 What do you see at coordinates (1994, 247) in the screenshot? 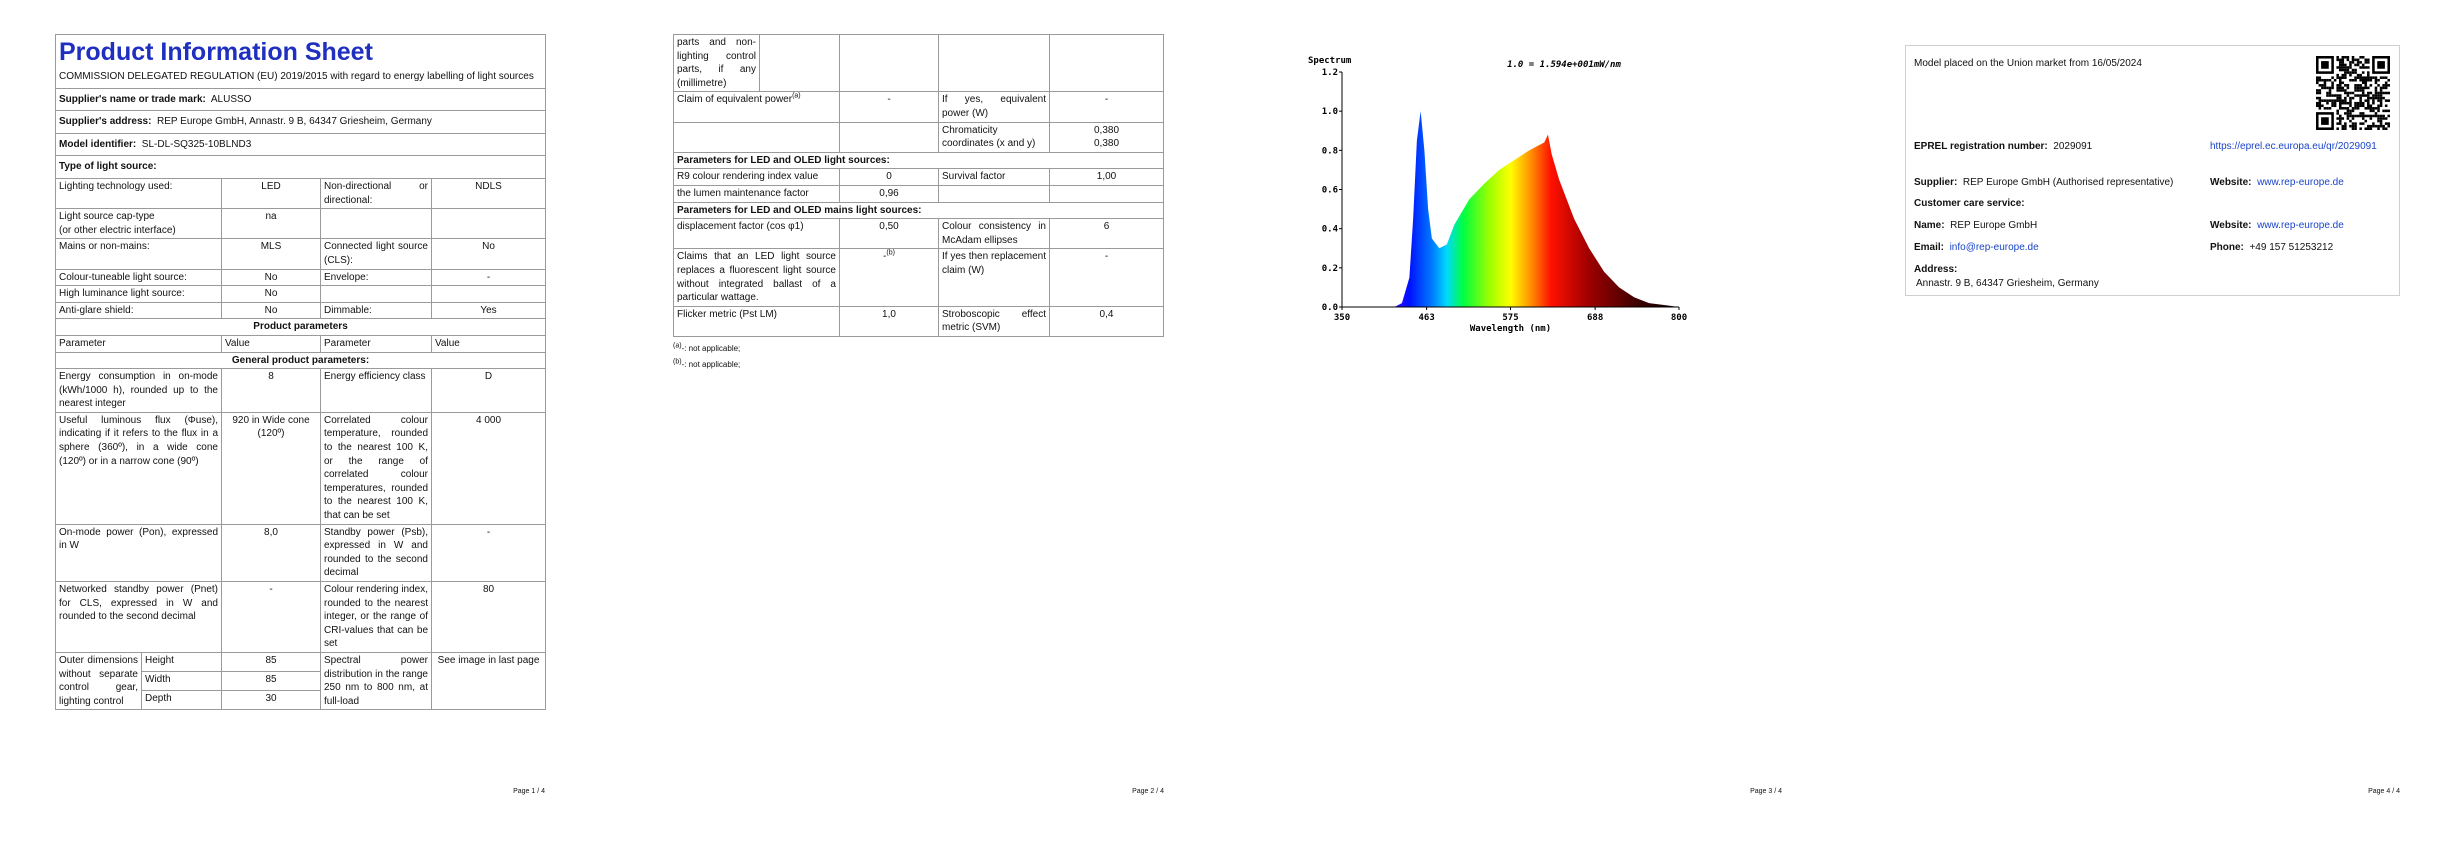
I see `link: info@rep-europe.de` at bounding box center [1994, 247].